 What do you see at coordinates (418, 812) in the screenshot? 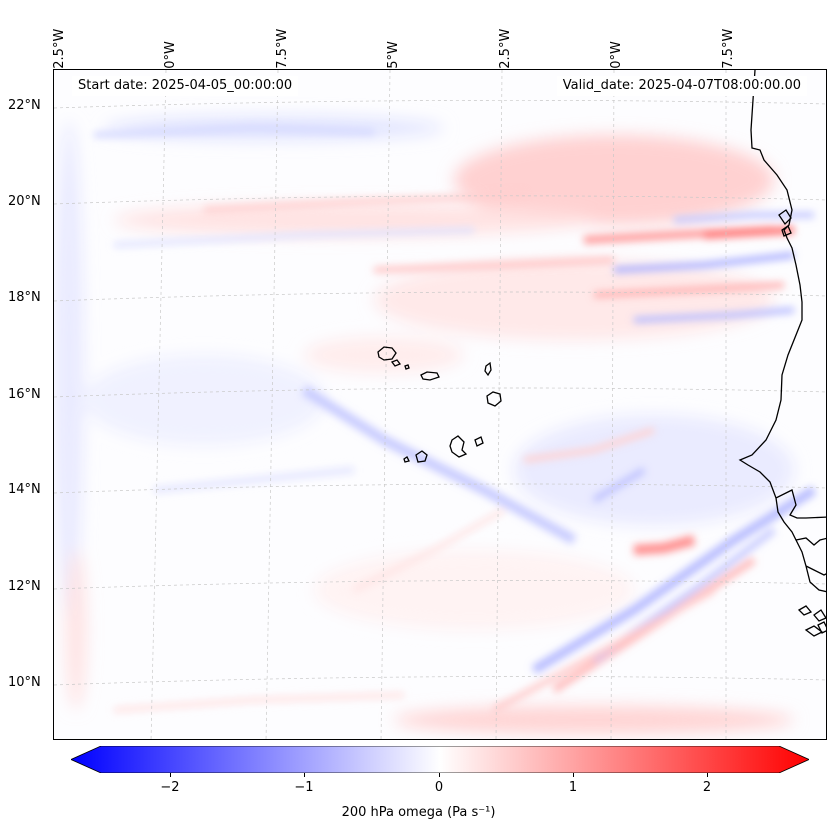
I see `colorbar-title: 200 hPa omega (Pa s⁻¹)` at bounding box center [418, 812].